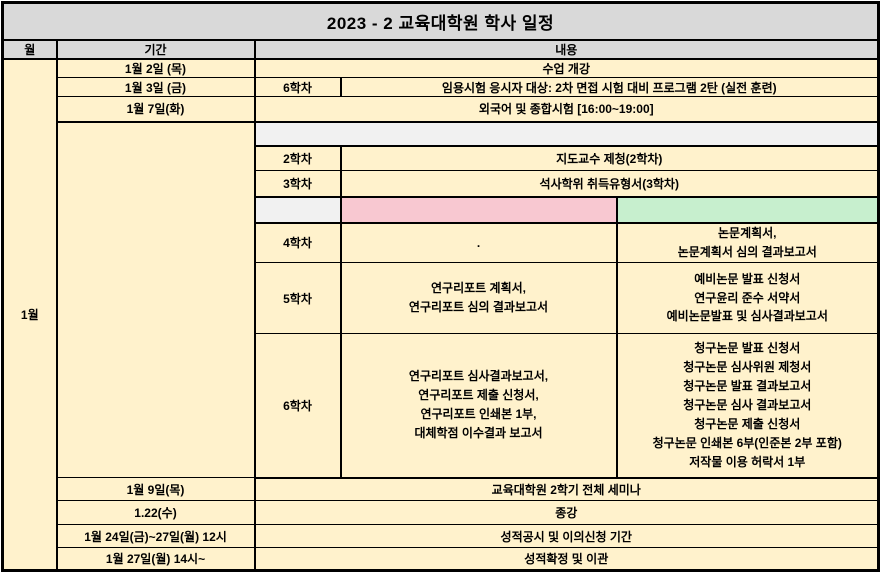  I want to click on column-header-row: 월 기간 내용, so click(441, 49).